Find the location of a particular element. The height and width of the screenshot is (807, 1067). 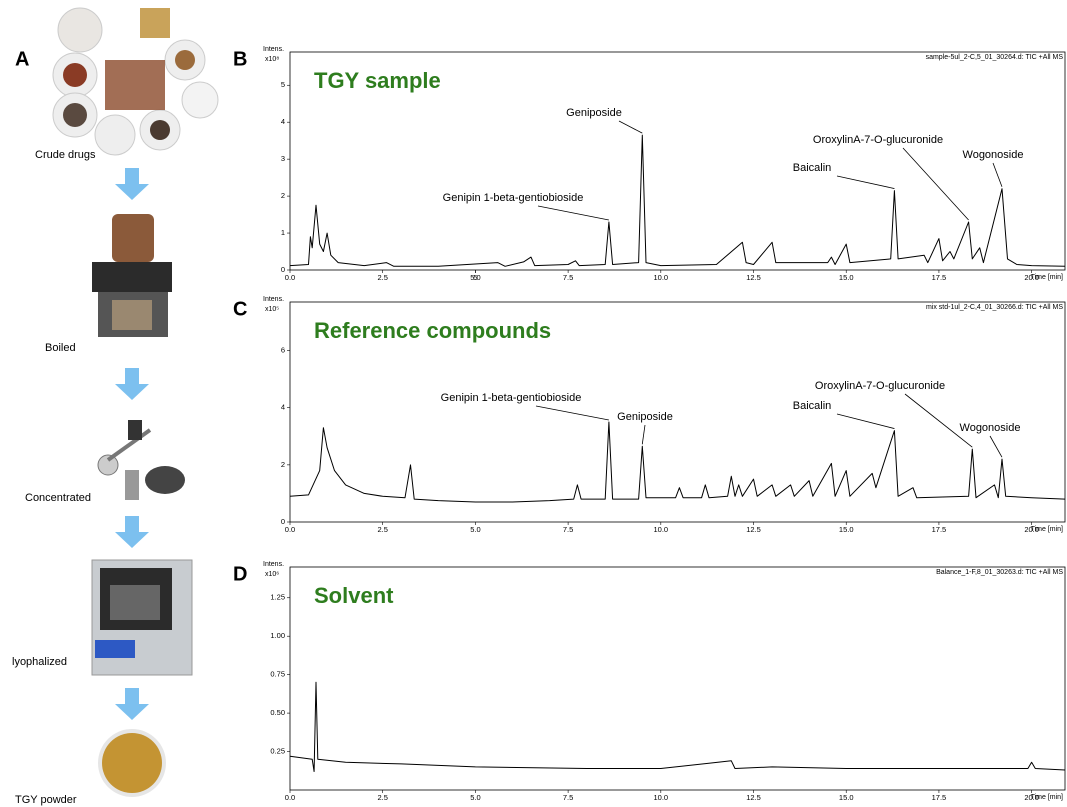

evaporator-image is located at coordinates (141, 460).